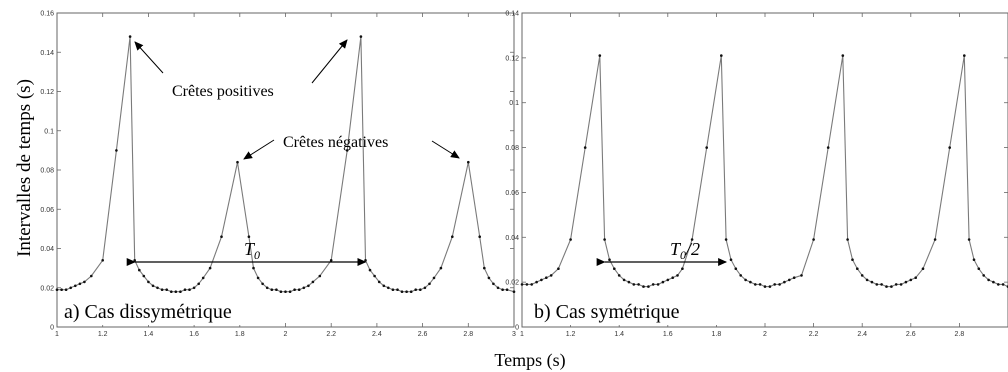 The height and width of the screenshot is (372, 1008). I want to click on y-tick-label: 0.06, so click(512, 193).